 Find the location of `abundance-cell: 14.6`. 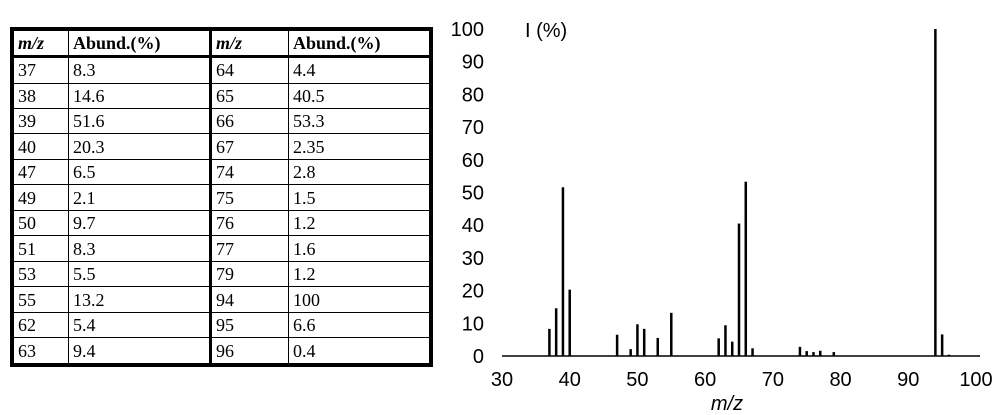

abundance-cell: 14.6 is located at coordinates (140, 96).